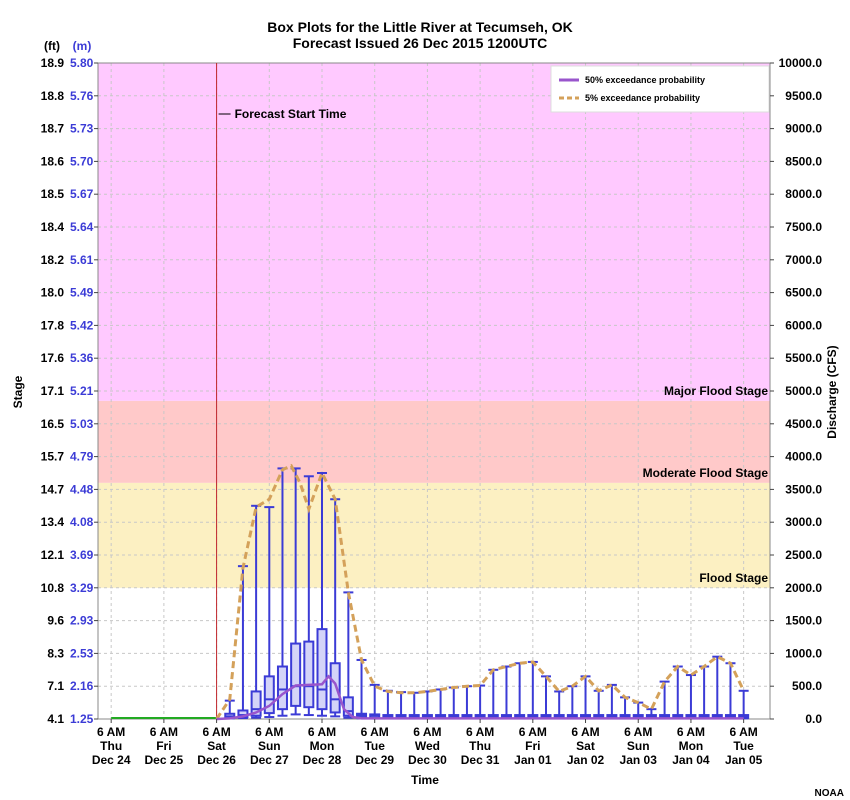 This screenshot has width=850, height=800. I want to click on unit-ft-label: (ft), so click(52, 46).